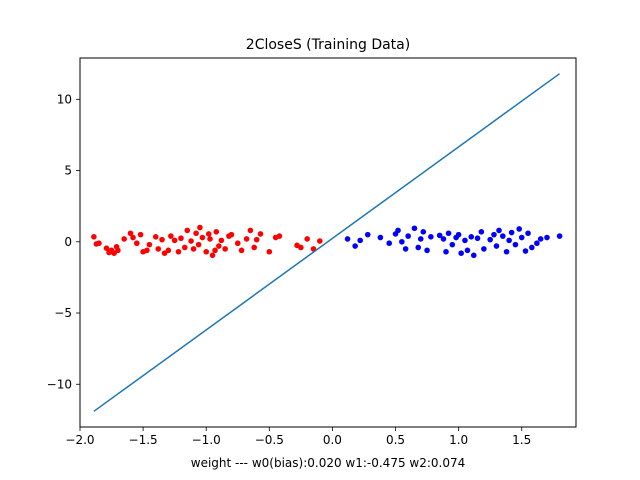 This screenshot has width=640, height=480. I want to click on chart-title: 2CloseS (Training Data), so click(328, 45).